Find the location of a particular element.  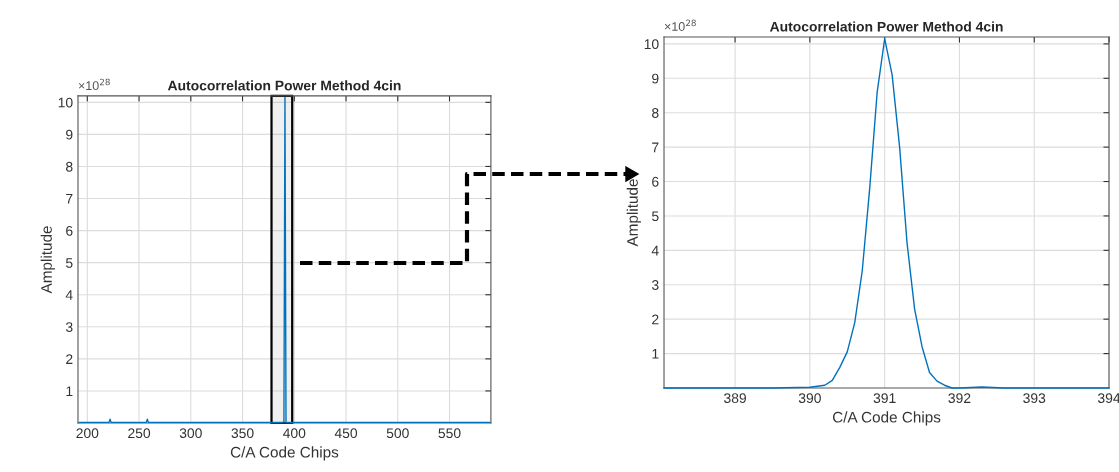

x-tick-label: 450 is located at coordinates (346, 433).